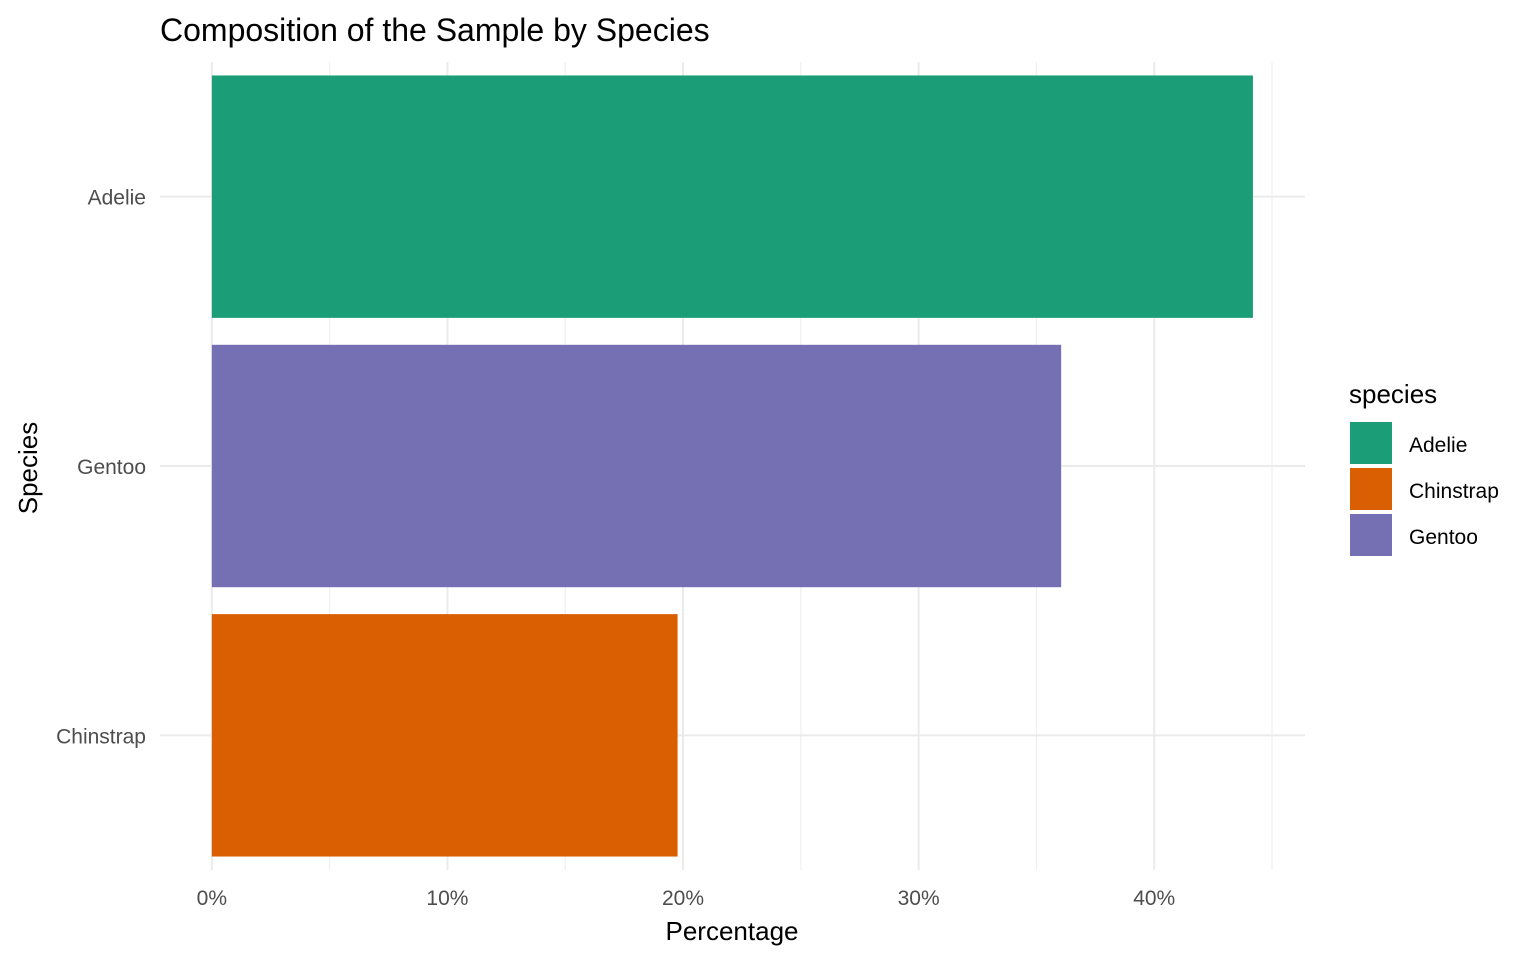 The image size is (1536, 965). What do you see at coordinates (1438, 445) in the screenshot?
I see `legend-label: Adelie` at bounding box center [1438, 445].